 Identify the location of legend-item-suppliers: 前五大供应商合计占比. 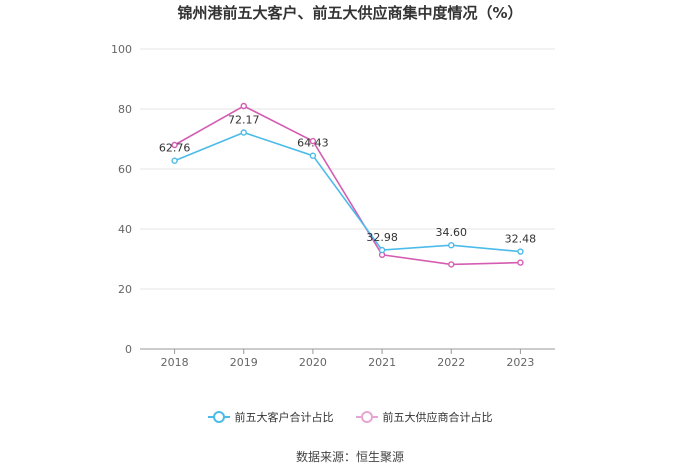
(424, 417).